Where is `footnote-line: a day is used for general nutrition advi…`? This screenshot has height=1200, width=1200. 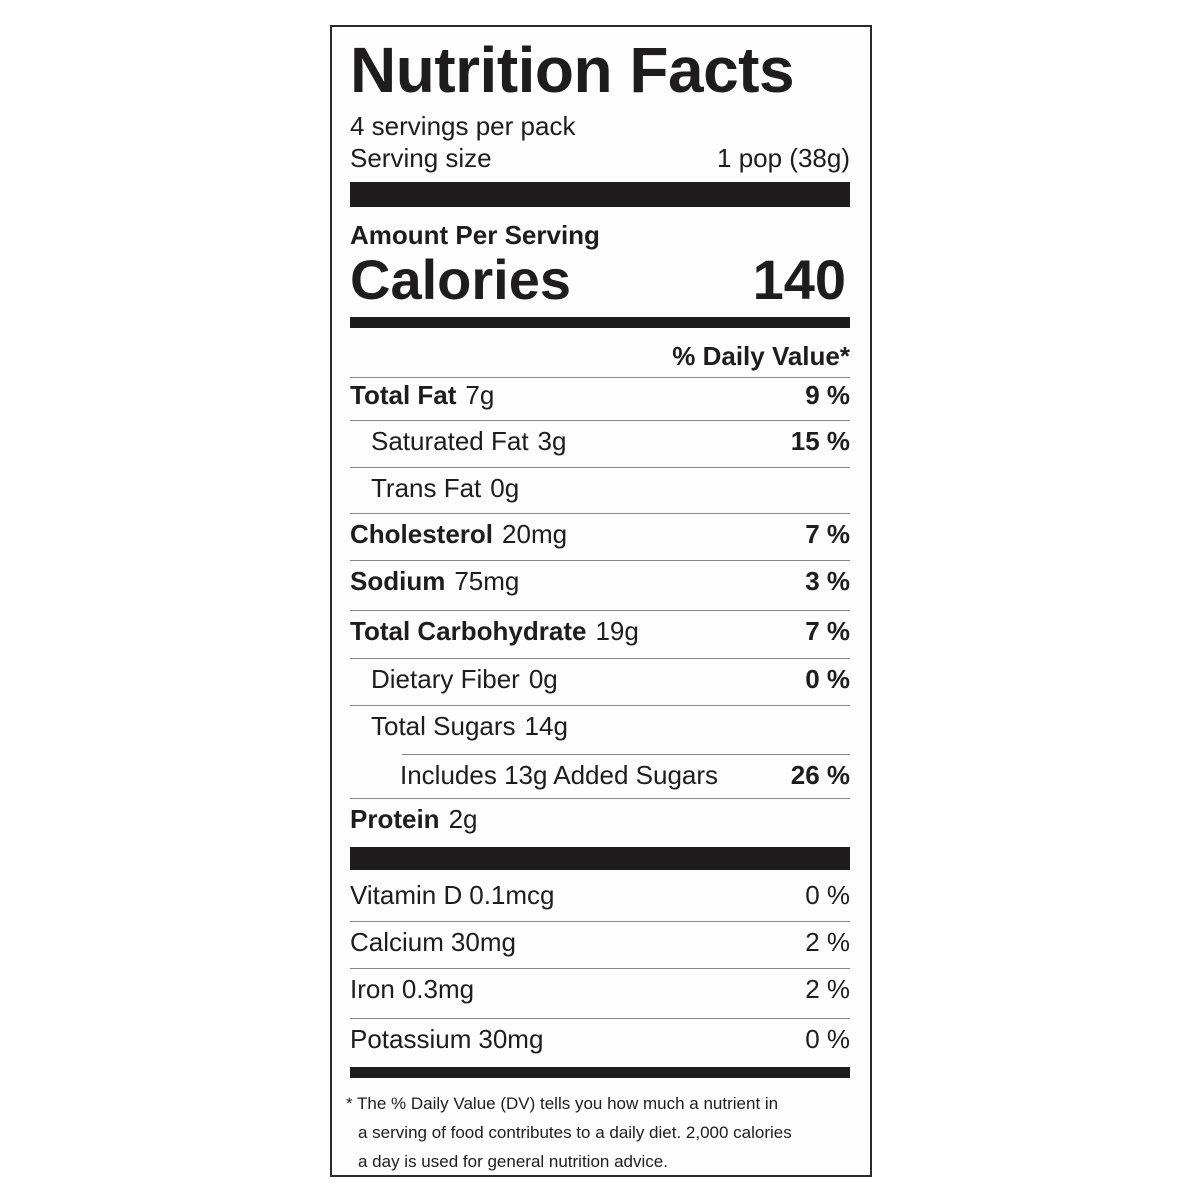
footnote-line: a day is used for general nutrition advi… is located at coordinates (513, 1161).